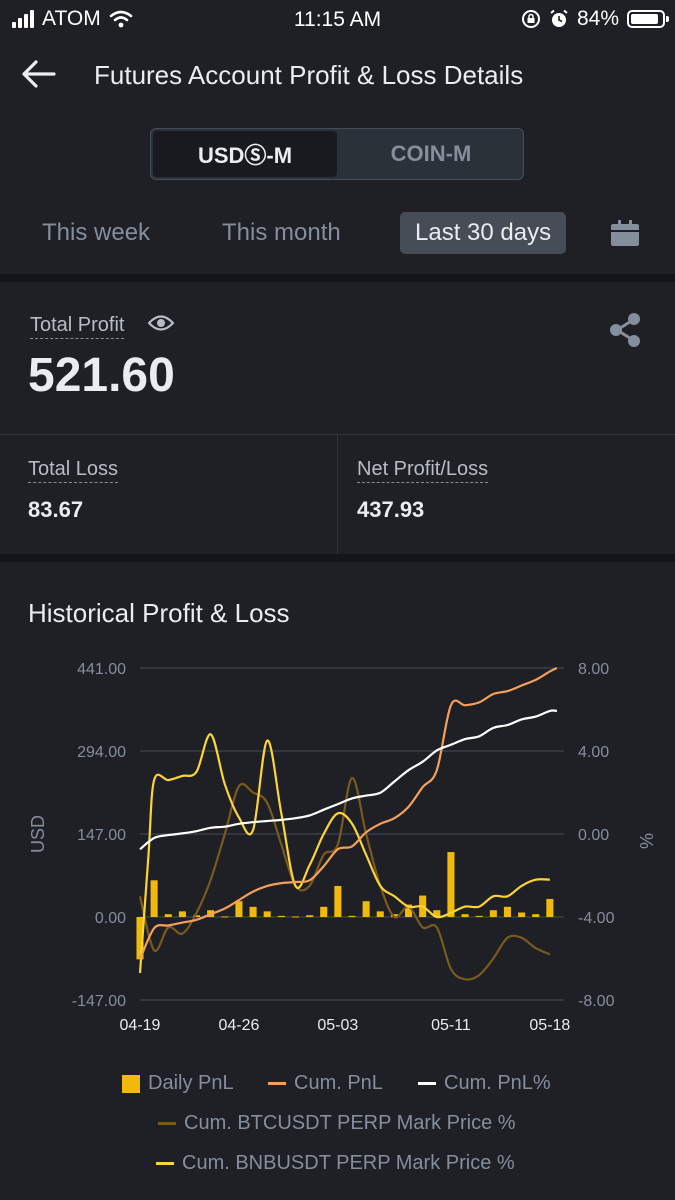  Describe the element at coordinates (423, 470) in the screenshot. I see `net-profit-loss-label: Net Profit/Loss` at that location.